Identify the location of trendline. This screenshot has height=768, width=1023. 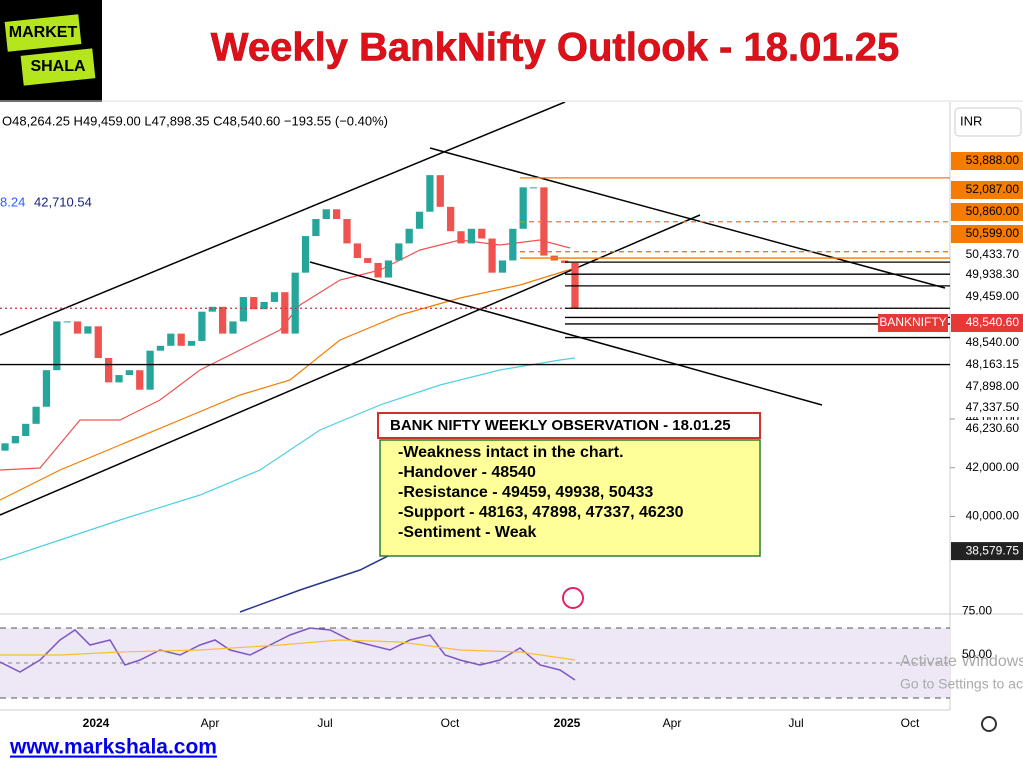
(566, 333).